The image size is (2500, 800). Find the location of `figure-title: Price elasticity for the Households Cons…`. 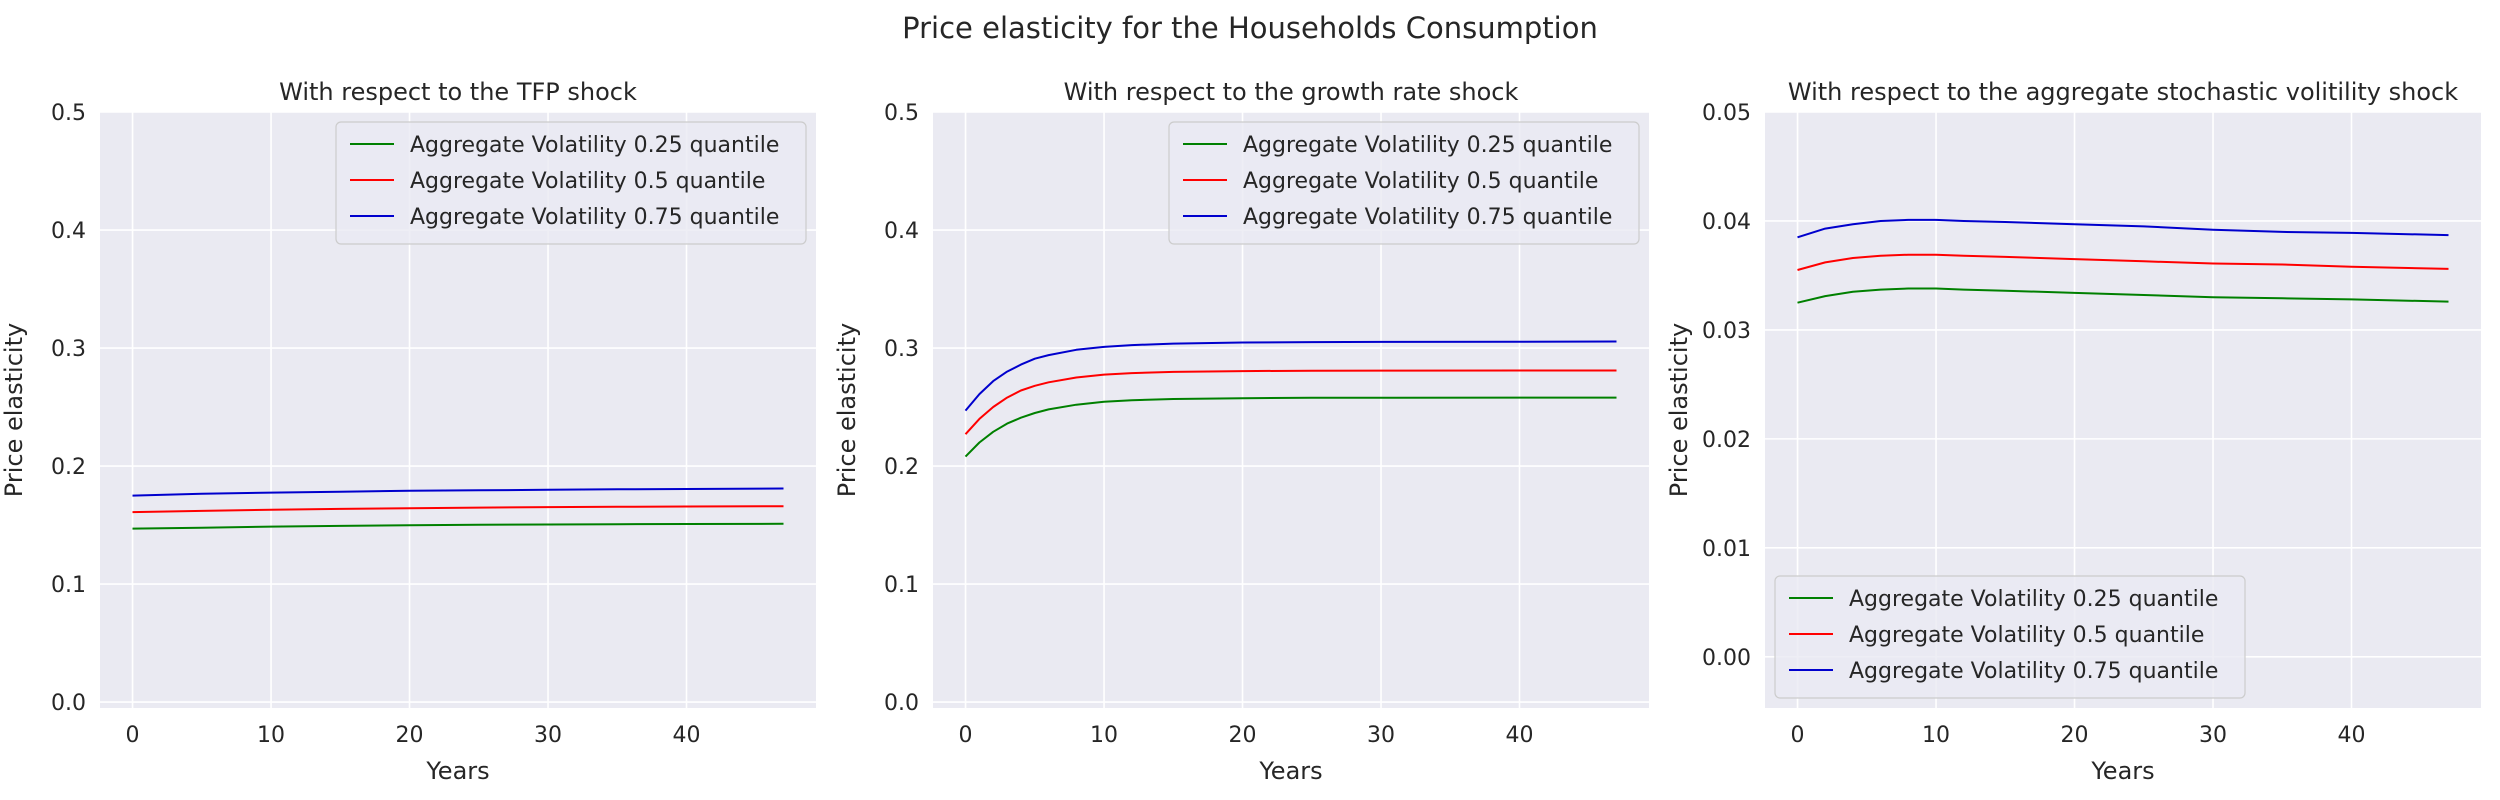

figure-title: Price elasticity for the Households Cons… is located at coordinates (1250, 28).